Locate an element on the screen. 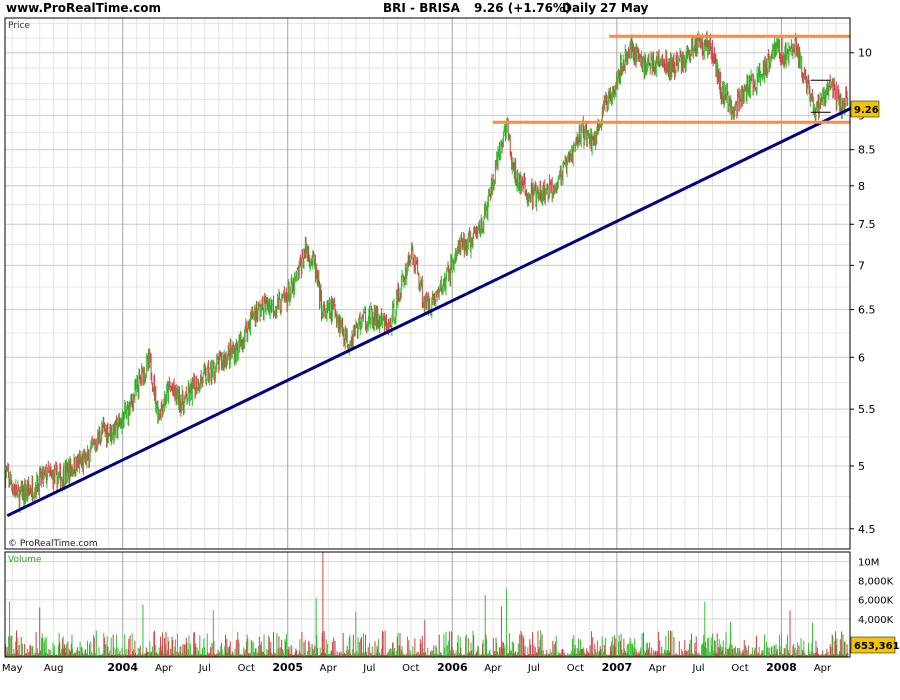  period-label: Daily is located at coordinates (579, 8).